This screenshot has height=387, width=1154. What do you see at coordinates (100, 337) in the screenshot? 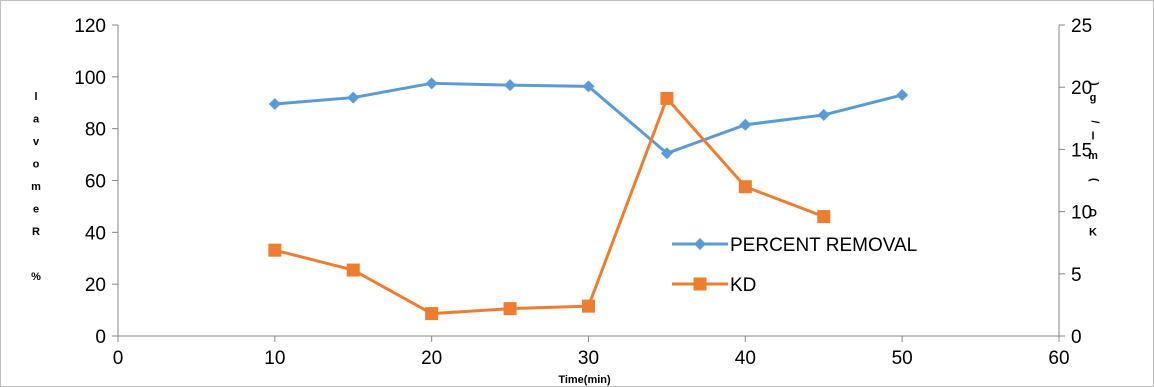
I see `y-left-tick-label: 0` at bounding box center [100, 337].